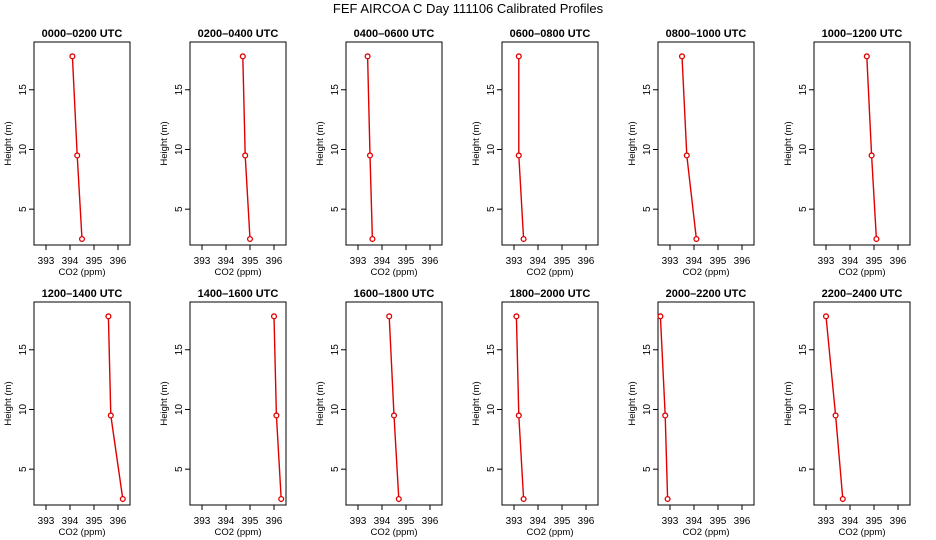 The height and width of the screenshot is (540, 936). What do you see at coordinates (238, 294) in the screenshot?
I see `panel-title: 1400–1600 UTC` at bounding box center [238, 294].